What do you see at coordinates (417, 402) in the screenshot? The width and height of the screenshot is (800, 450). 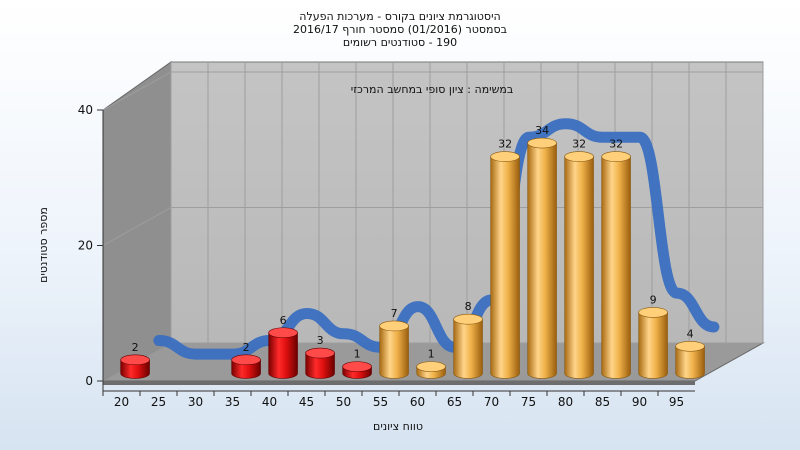 I see `x-tick-label: 60` at bounding box center [417, 402].